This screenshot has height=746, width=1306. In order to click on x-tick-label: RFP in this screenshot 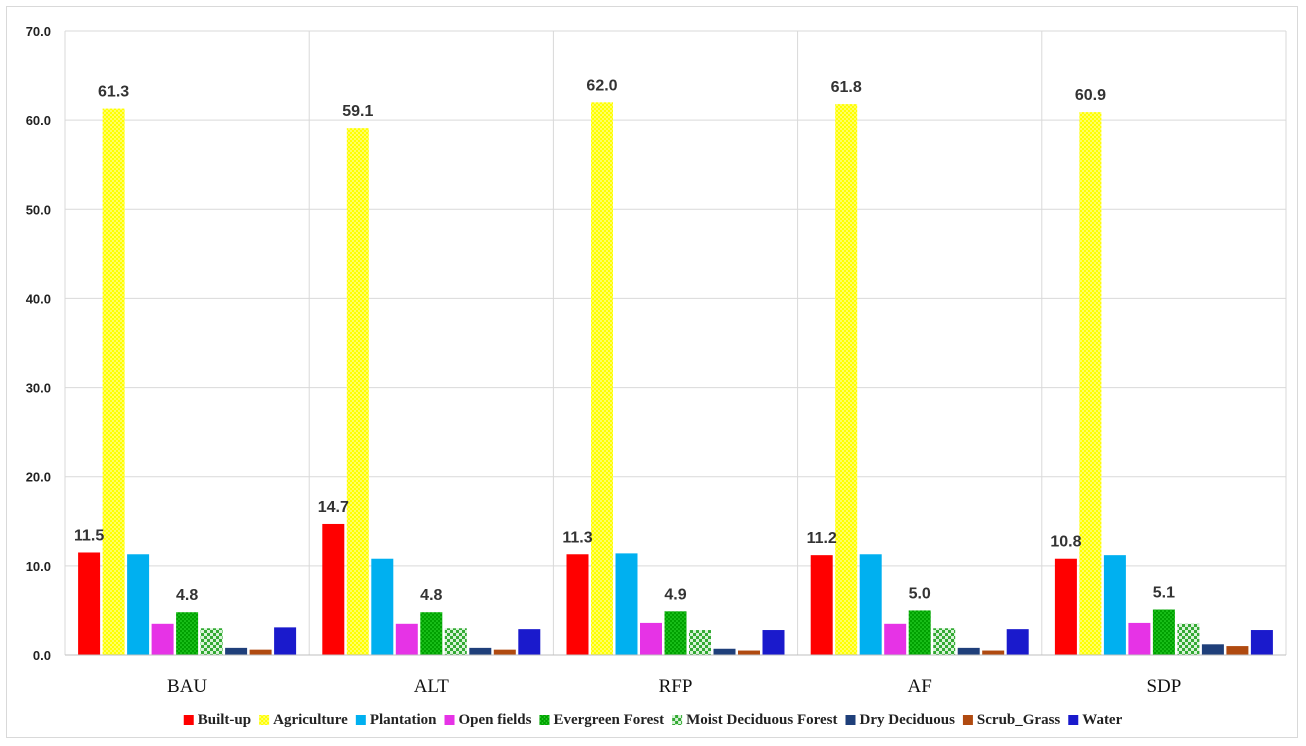, I will do `click(676, 686)`.